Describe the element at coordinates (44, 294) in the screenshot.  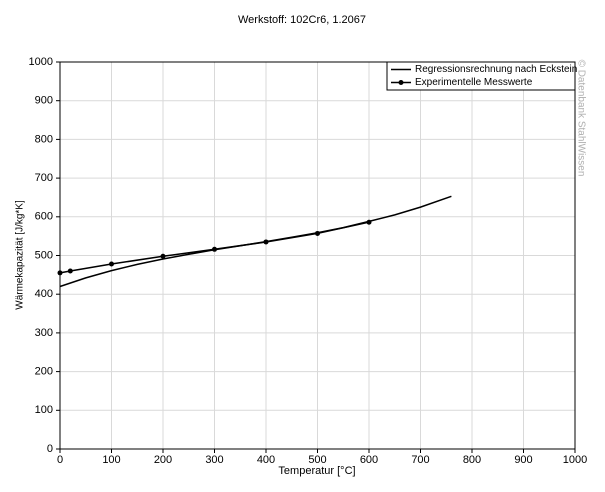
I see `y-tick-label: 400` at that location.